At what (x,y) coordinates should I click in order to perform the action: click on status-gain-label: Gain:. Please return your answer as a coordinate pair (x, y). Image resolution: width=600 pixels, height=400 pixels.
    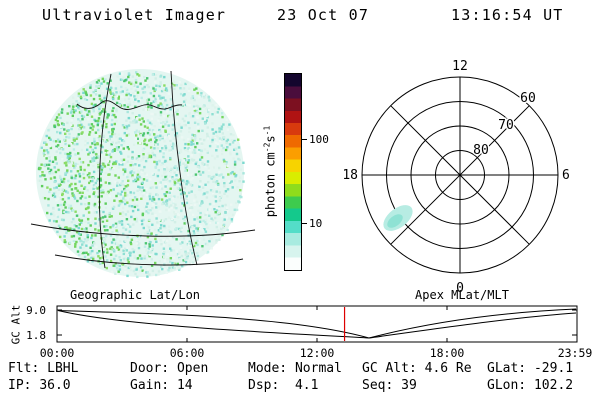
    Looking at the image, I should click on (150, 385).